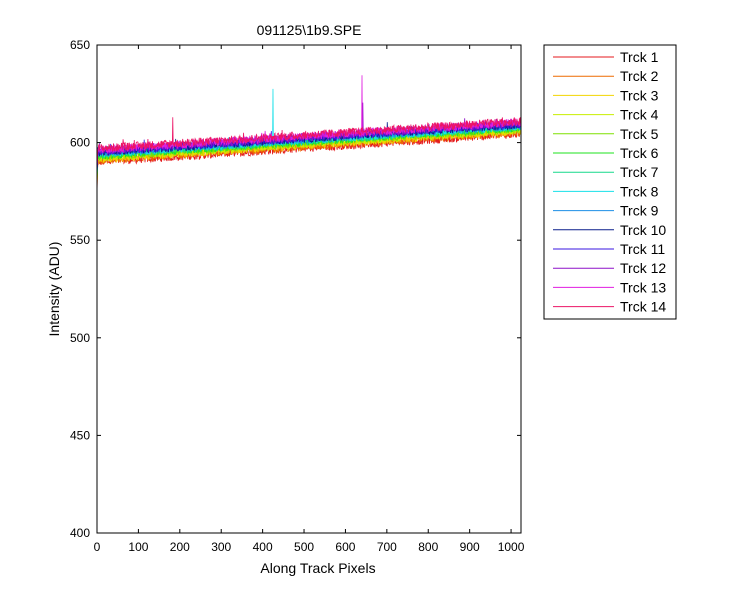 The image size is (750, 605). What do you see at coordinates (643, 230) in the screenshot?
I see `legend-label: Trck 10` at bounding box center [643, 230].